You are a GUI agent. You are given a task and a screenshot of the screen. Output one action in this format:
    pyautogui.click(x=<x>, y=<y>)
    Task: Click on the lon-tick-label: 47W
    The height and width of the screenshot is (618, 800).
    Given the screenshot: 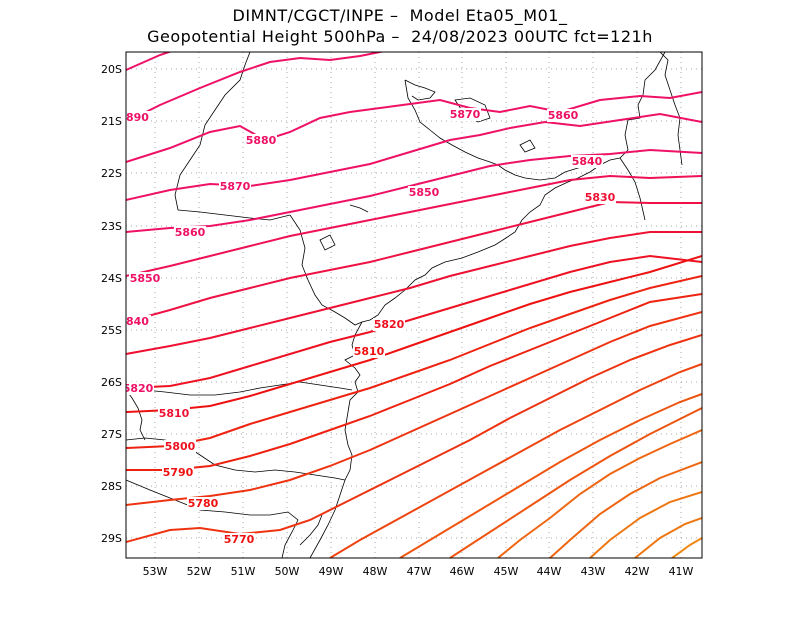 What is the action you would take?
    pyautogui.click(x=419, y=571)
    